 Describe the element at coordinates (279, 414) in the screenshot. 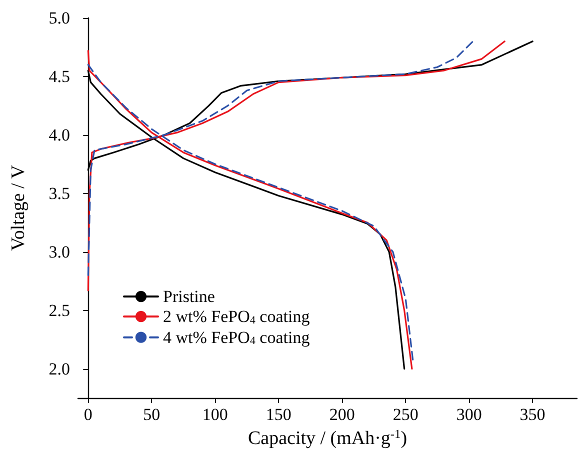

I see `x-tick-label: 150` at that location.